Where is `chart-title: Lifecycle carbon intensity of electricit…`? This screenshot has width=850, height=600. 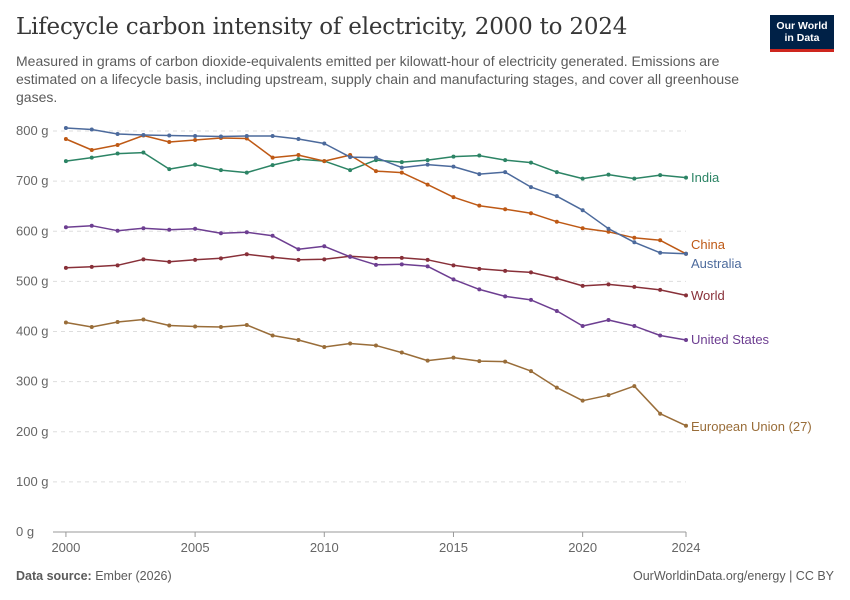
chart-title: Lifecycle carbon intensity of electricit… is located at coordinates (322, 27).